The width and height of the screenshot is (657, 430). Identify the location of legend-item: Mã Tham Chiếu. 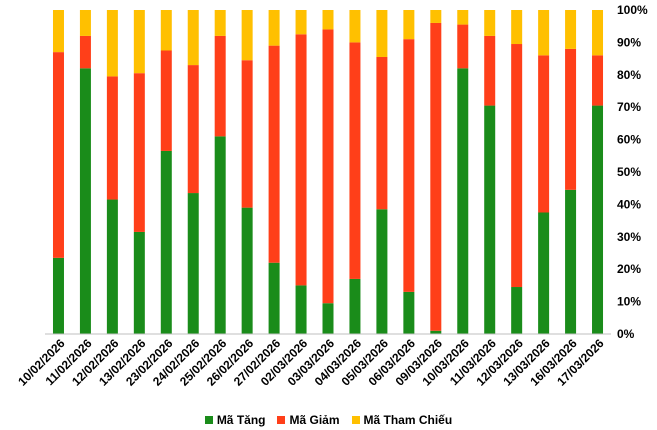
(402, 420).